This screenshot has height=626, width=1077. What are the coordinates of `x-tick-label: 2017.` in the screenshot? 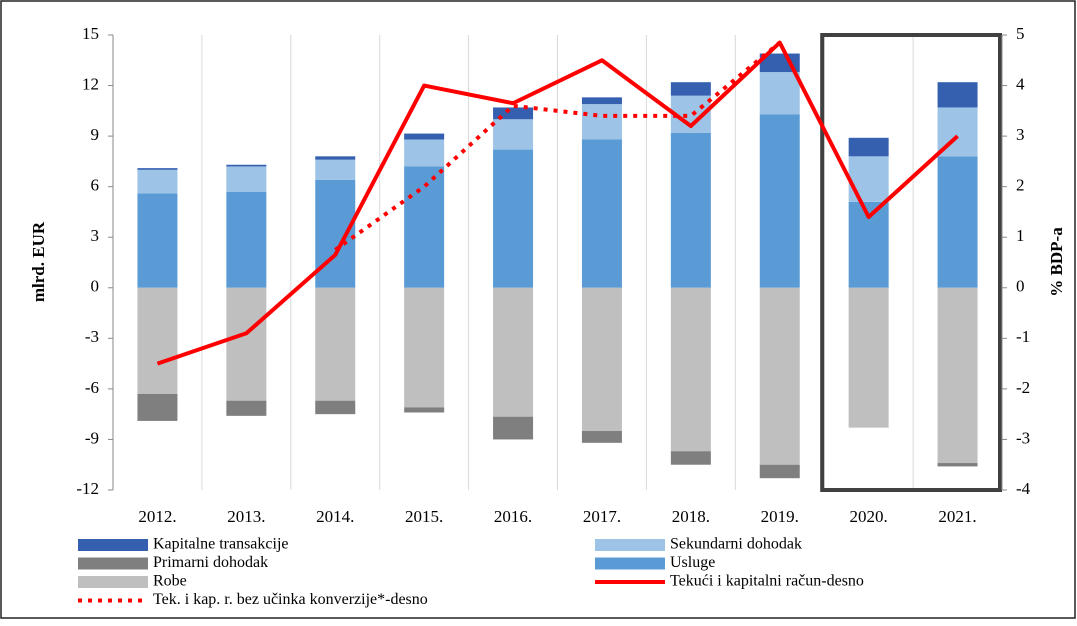 It's located at (602, 516).